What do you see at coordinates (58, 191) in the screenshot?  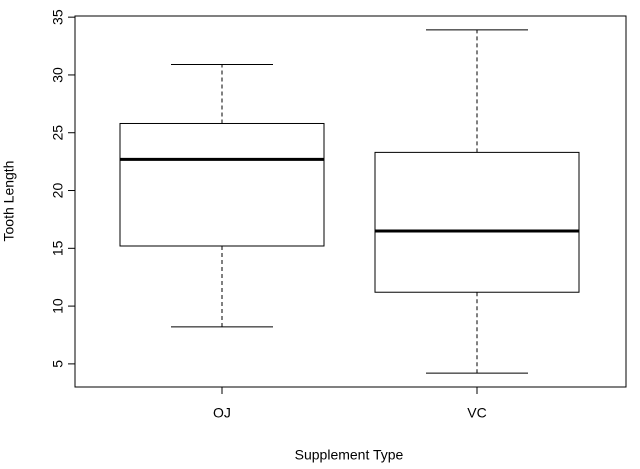 I see `y-tick-label: 20` at bounding box center [58, 191].